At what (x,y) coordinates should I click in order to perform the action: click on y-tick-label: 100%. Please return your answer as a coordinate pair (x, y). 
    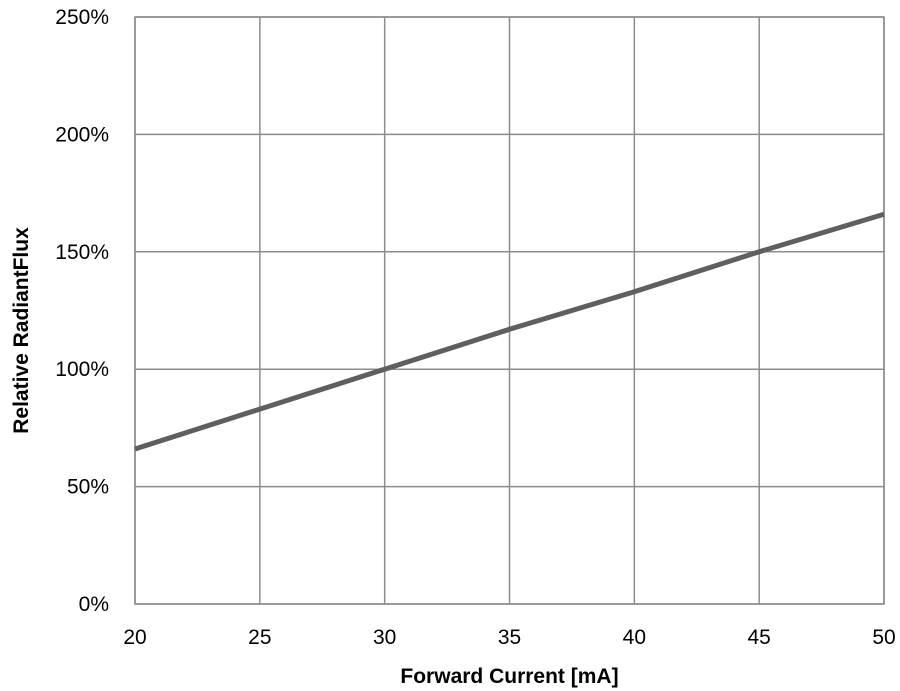
    Looking at the image, I should click on (82, 369).